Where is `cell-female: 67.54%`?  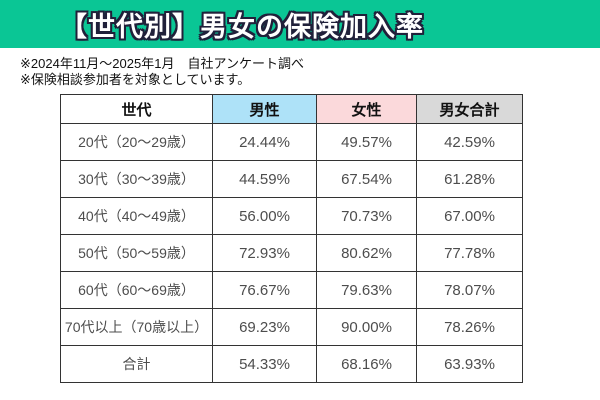
cell-female: 67.54% is located at coordinates (366, 179).